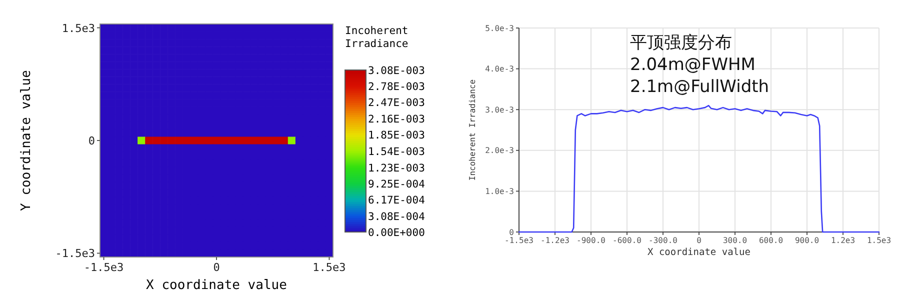  I want to click on x-tick-label: -600.0, so click(627, 240).